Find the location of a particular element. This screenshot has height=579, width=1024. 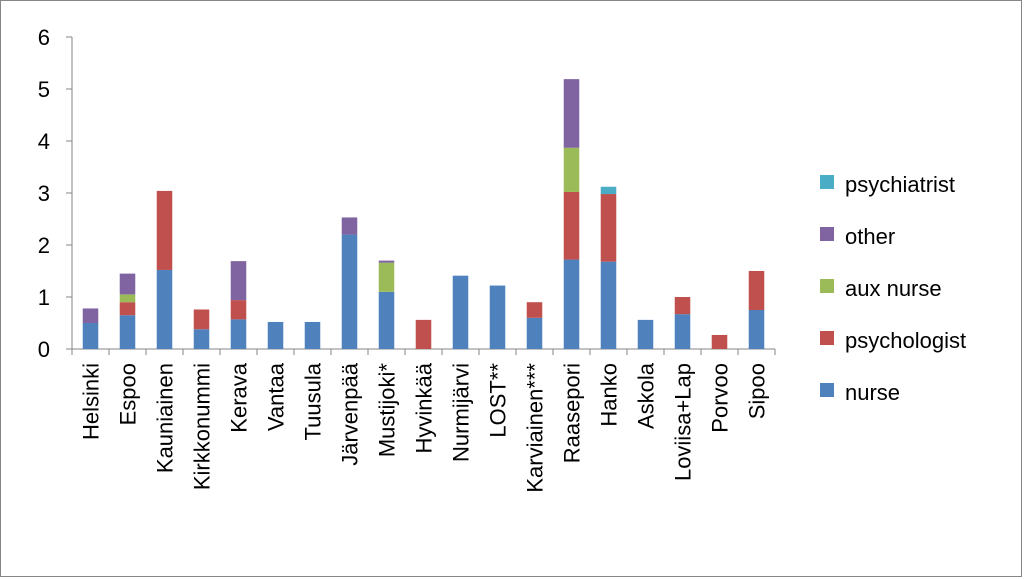

x-tick-label: Mustijoki* is located at coordinates (387, 410).